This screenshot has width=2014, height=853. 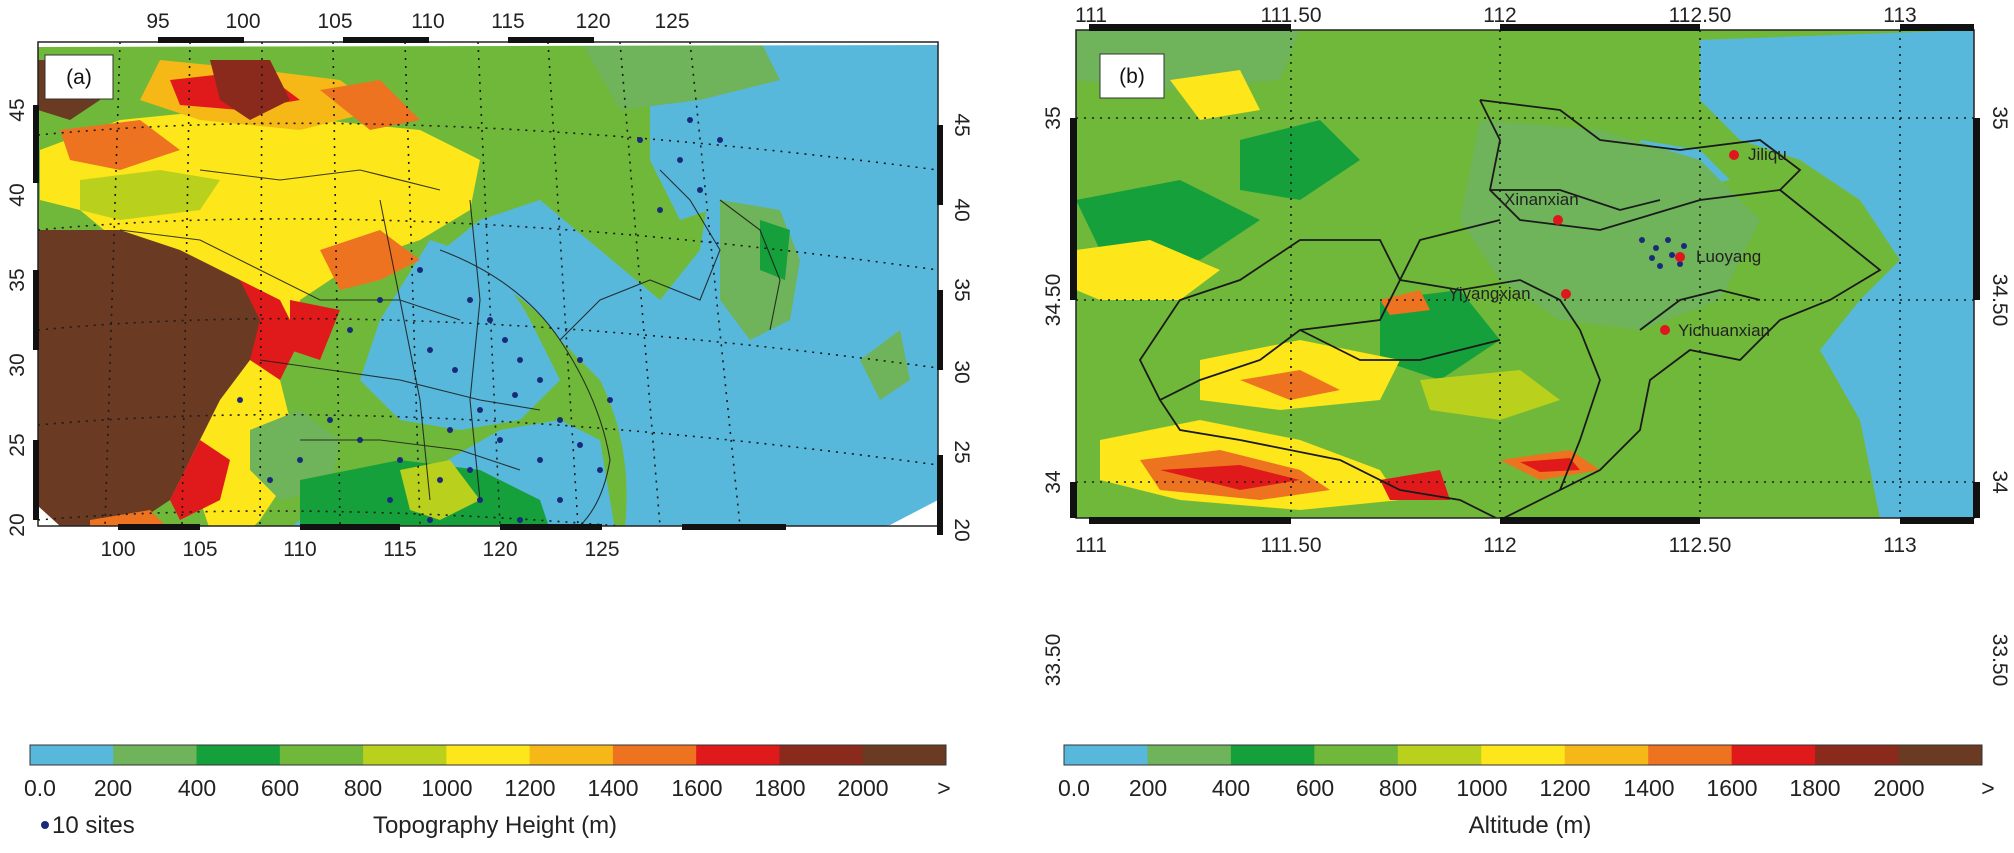 What do you see at coordinates (1999, 300) in the screenshot?
I see `panel-b-right-tick: 34.50` at bounding box center [1999, 300].